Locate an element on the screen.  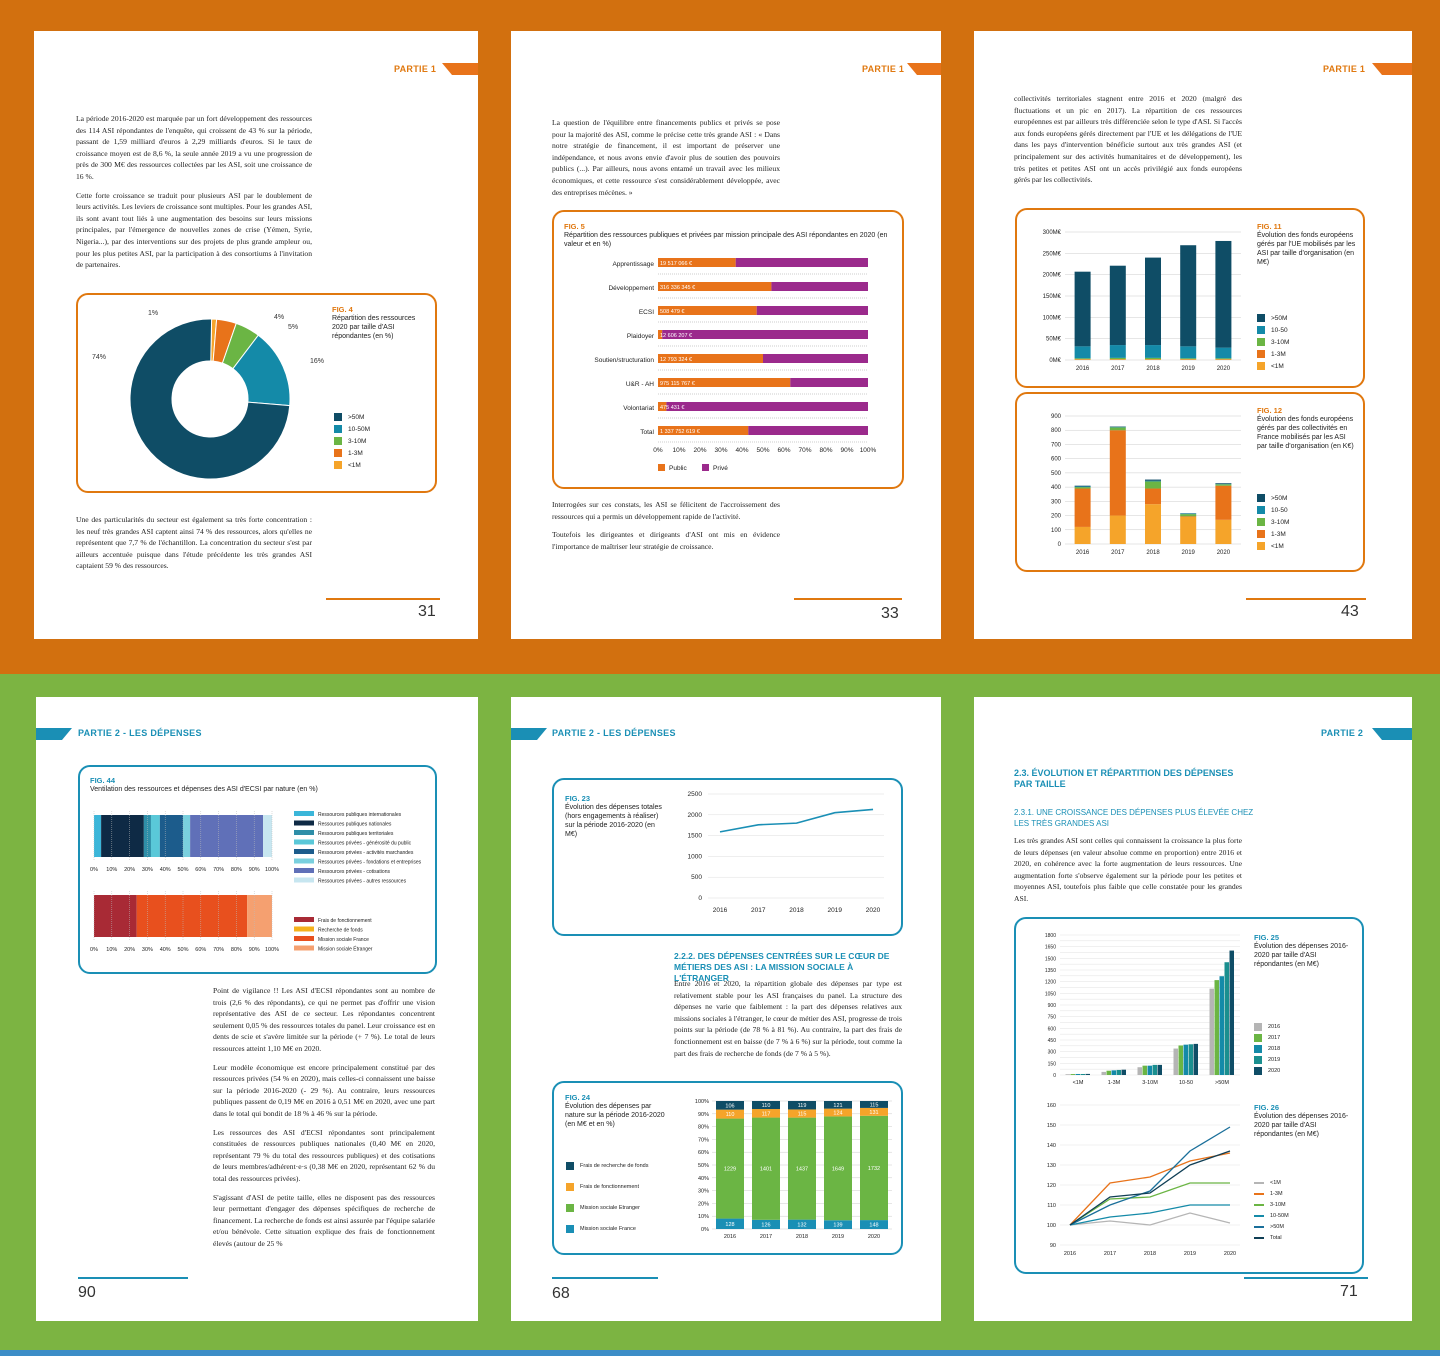
legend-item: >50M is located at coordinates (1271, 1226).